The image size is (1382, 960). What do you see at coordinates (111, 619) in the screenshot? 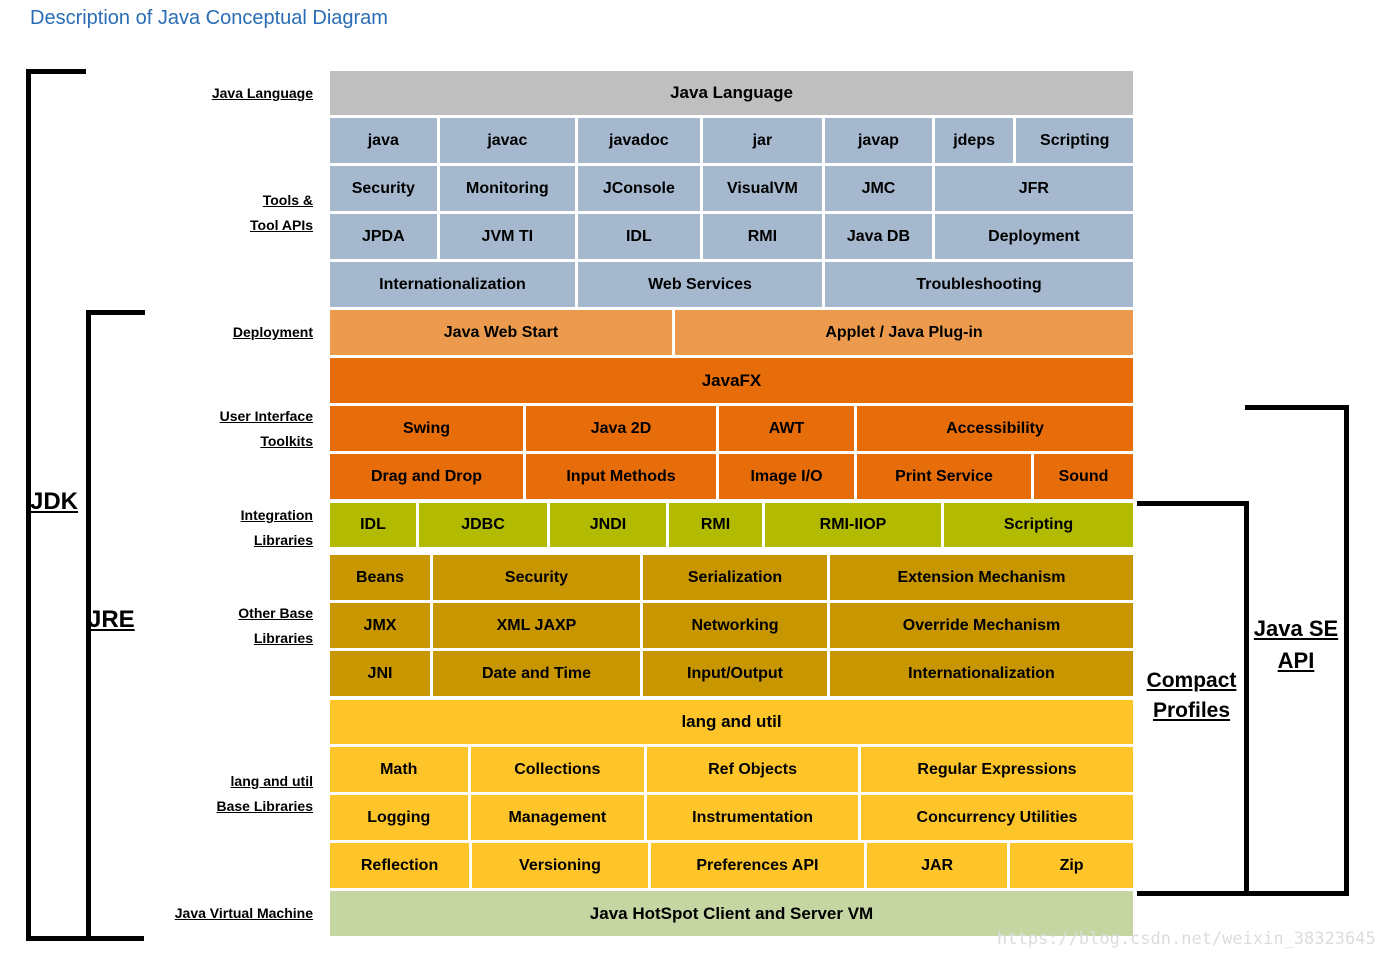
I see `jre-label: JRE` at bounding box center [111, 619].